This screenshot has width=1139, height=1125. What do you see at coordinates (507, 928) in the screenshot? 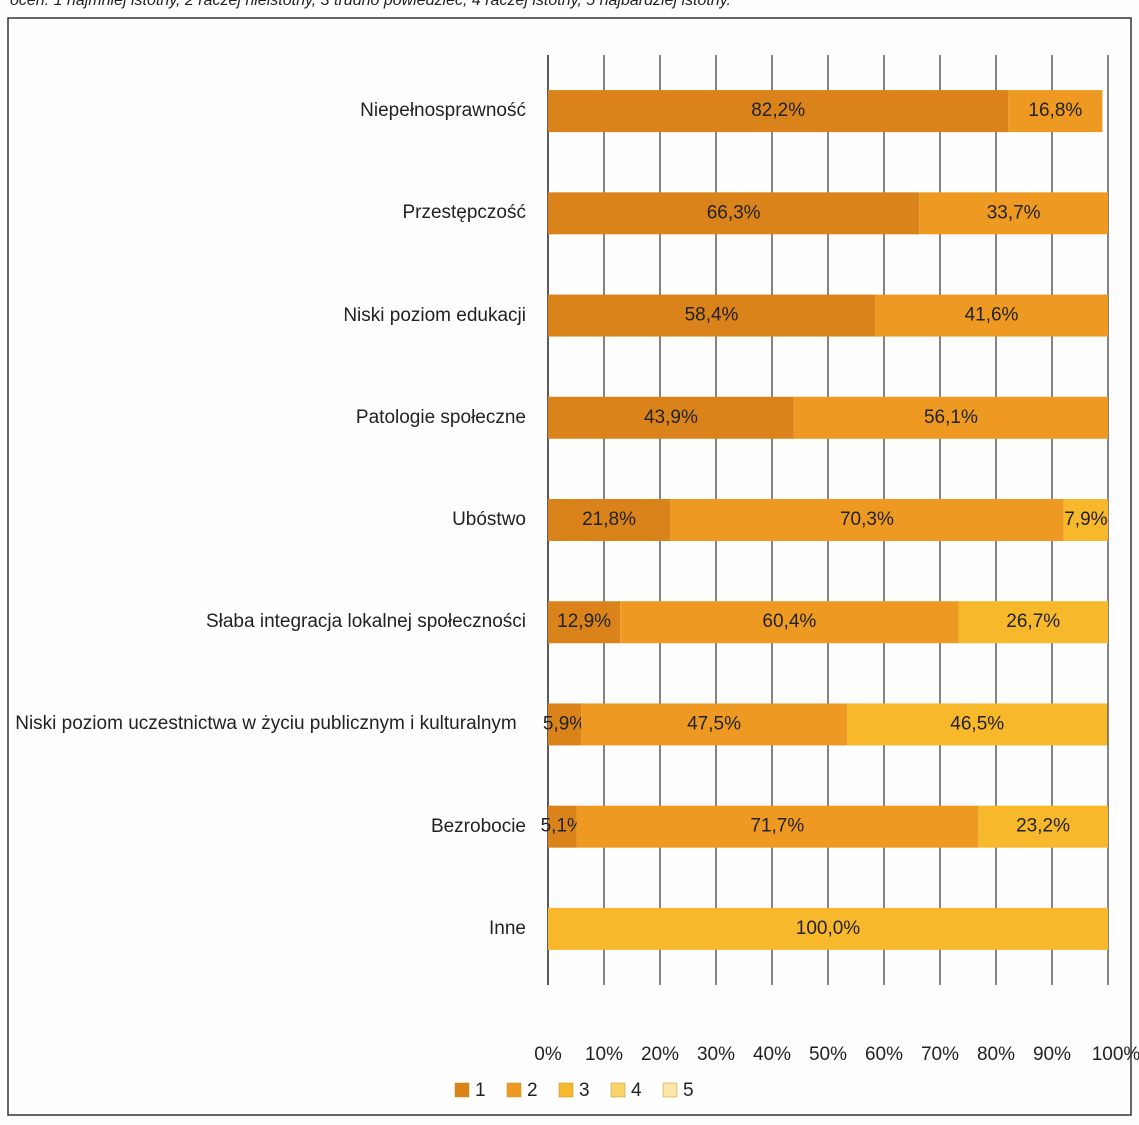
I see `category-label: Inne` at bounding box center [507, 928].